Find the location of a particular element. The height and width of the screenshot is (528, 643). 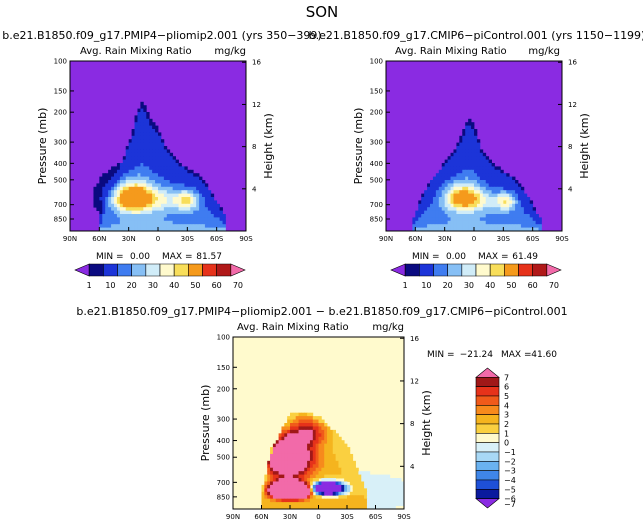

x-tick-label: 90S is located at coordinates (404, 517).